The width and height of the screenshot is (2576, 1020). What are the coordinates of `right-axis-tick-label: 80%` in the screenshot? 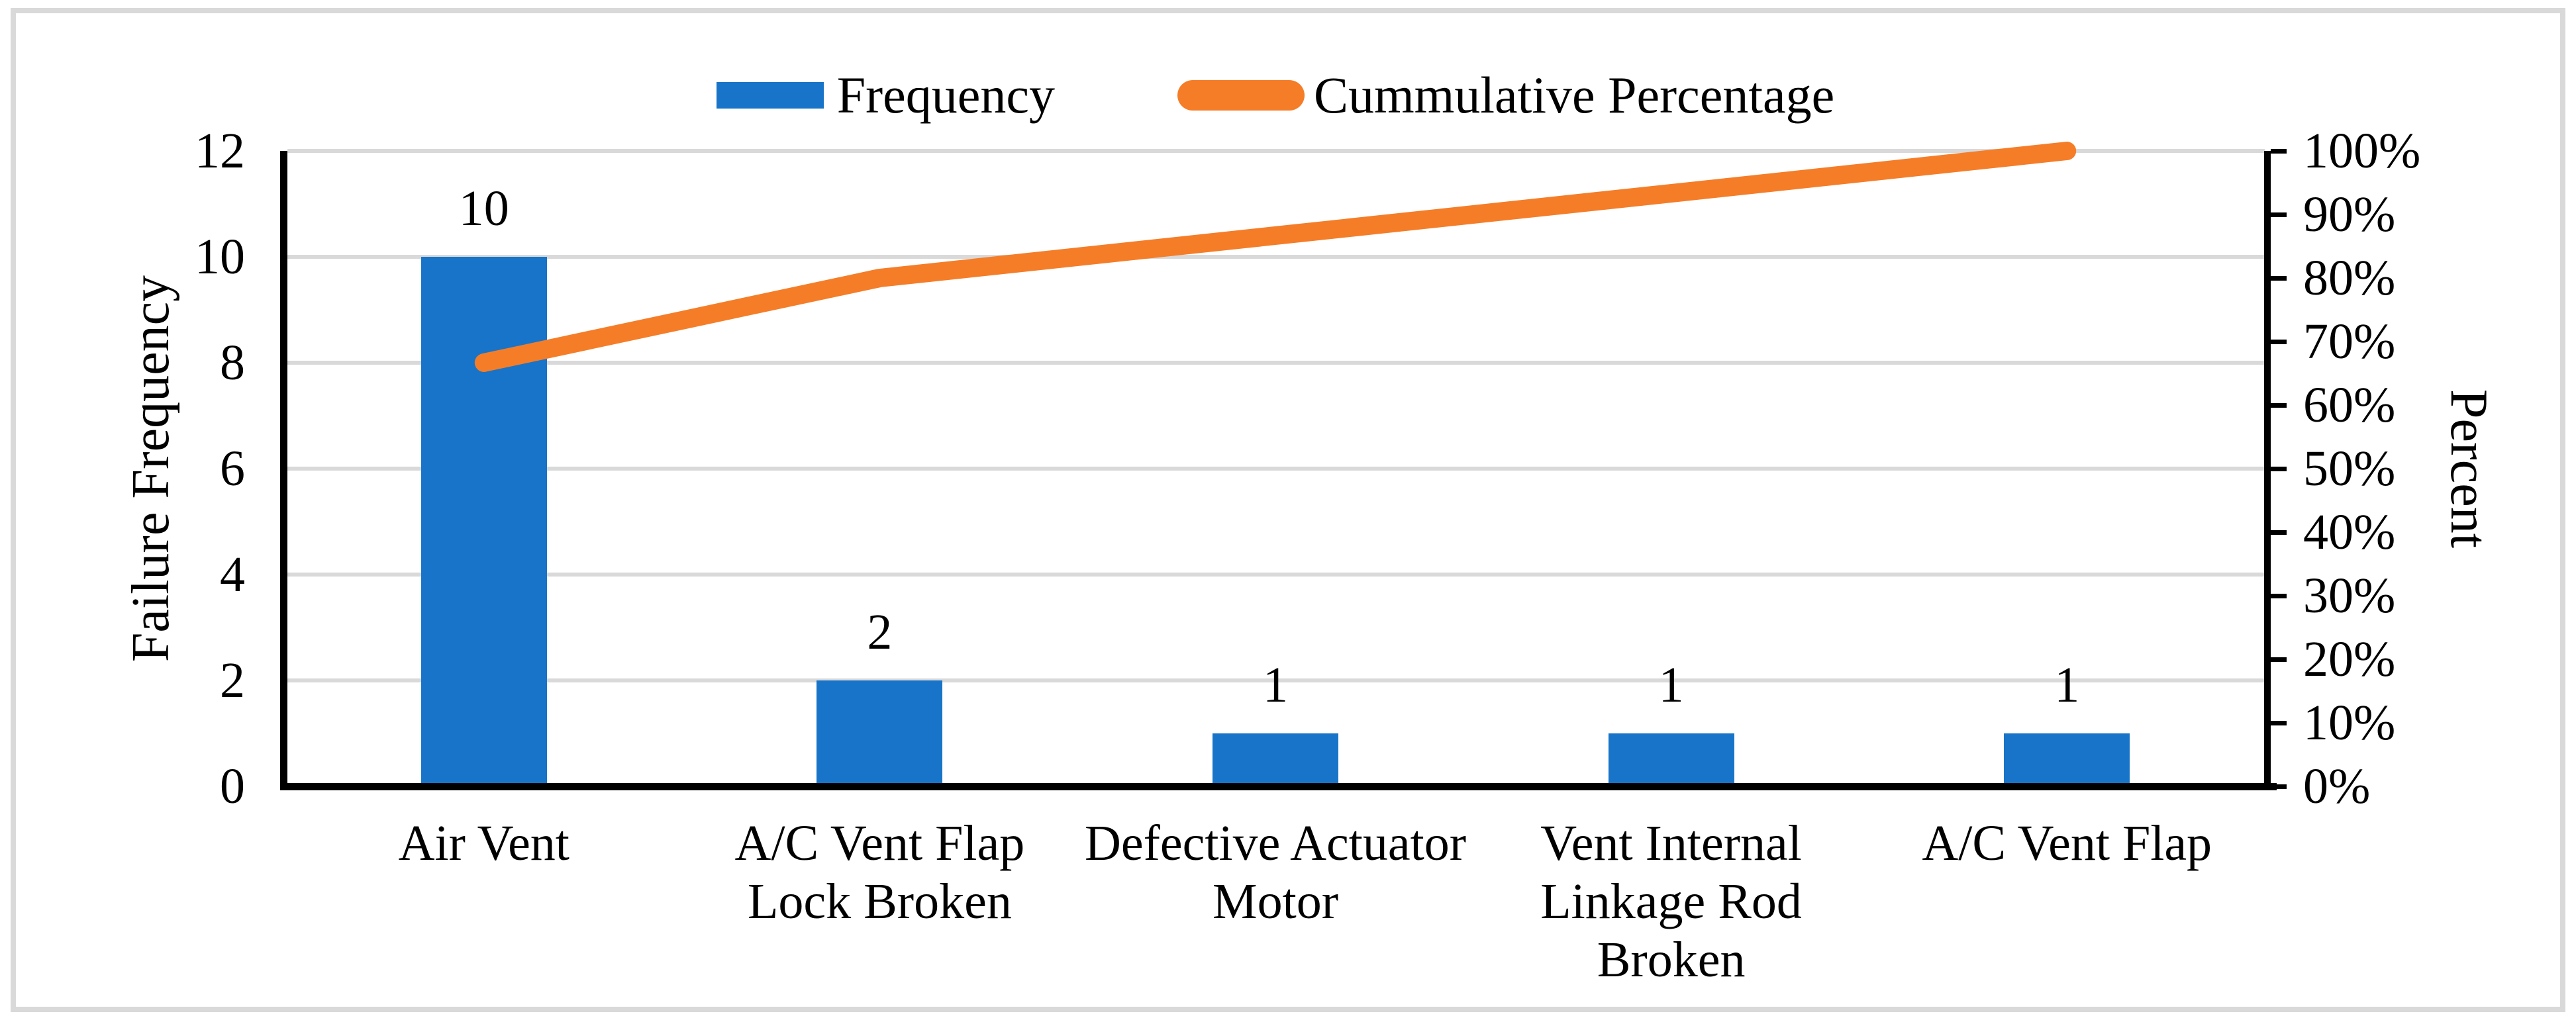 It's located at (2349, 278).